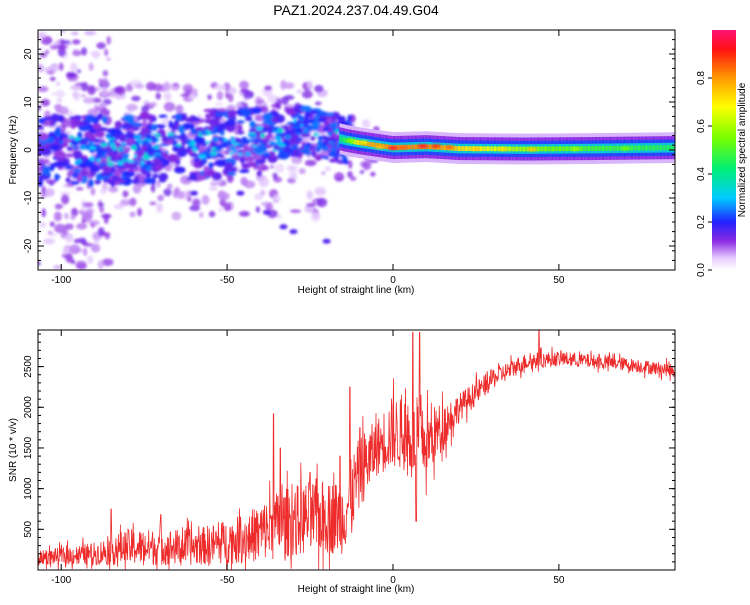 The image size is (750, 605). I want to click on colorbar-tick-label: 0.0, so click(701, 270).